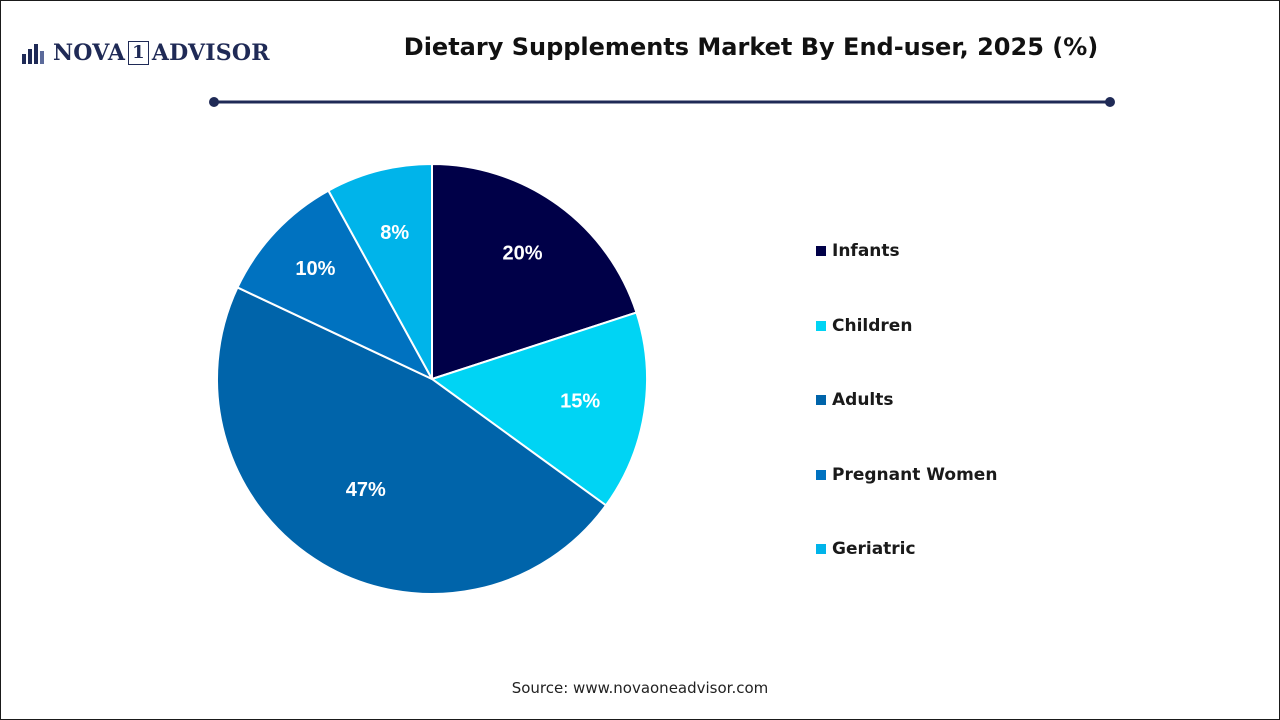 Image resolution: width=1280 pixels, height=720 pixels. I want to click on legend-label: Pregnant Women, so click(915, 474).